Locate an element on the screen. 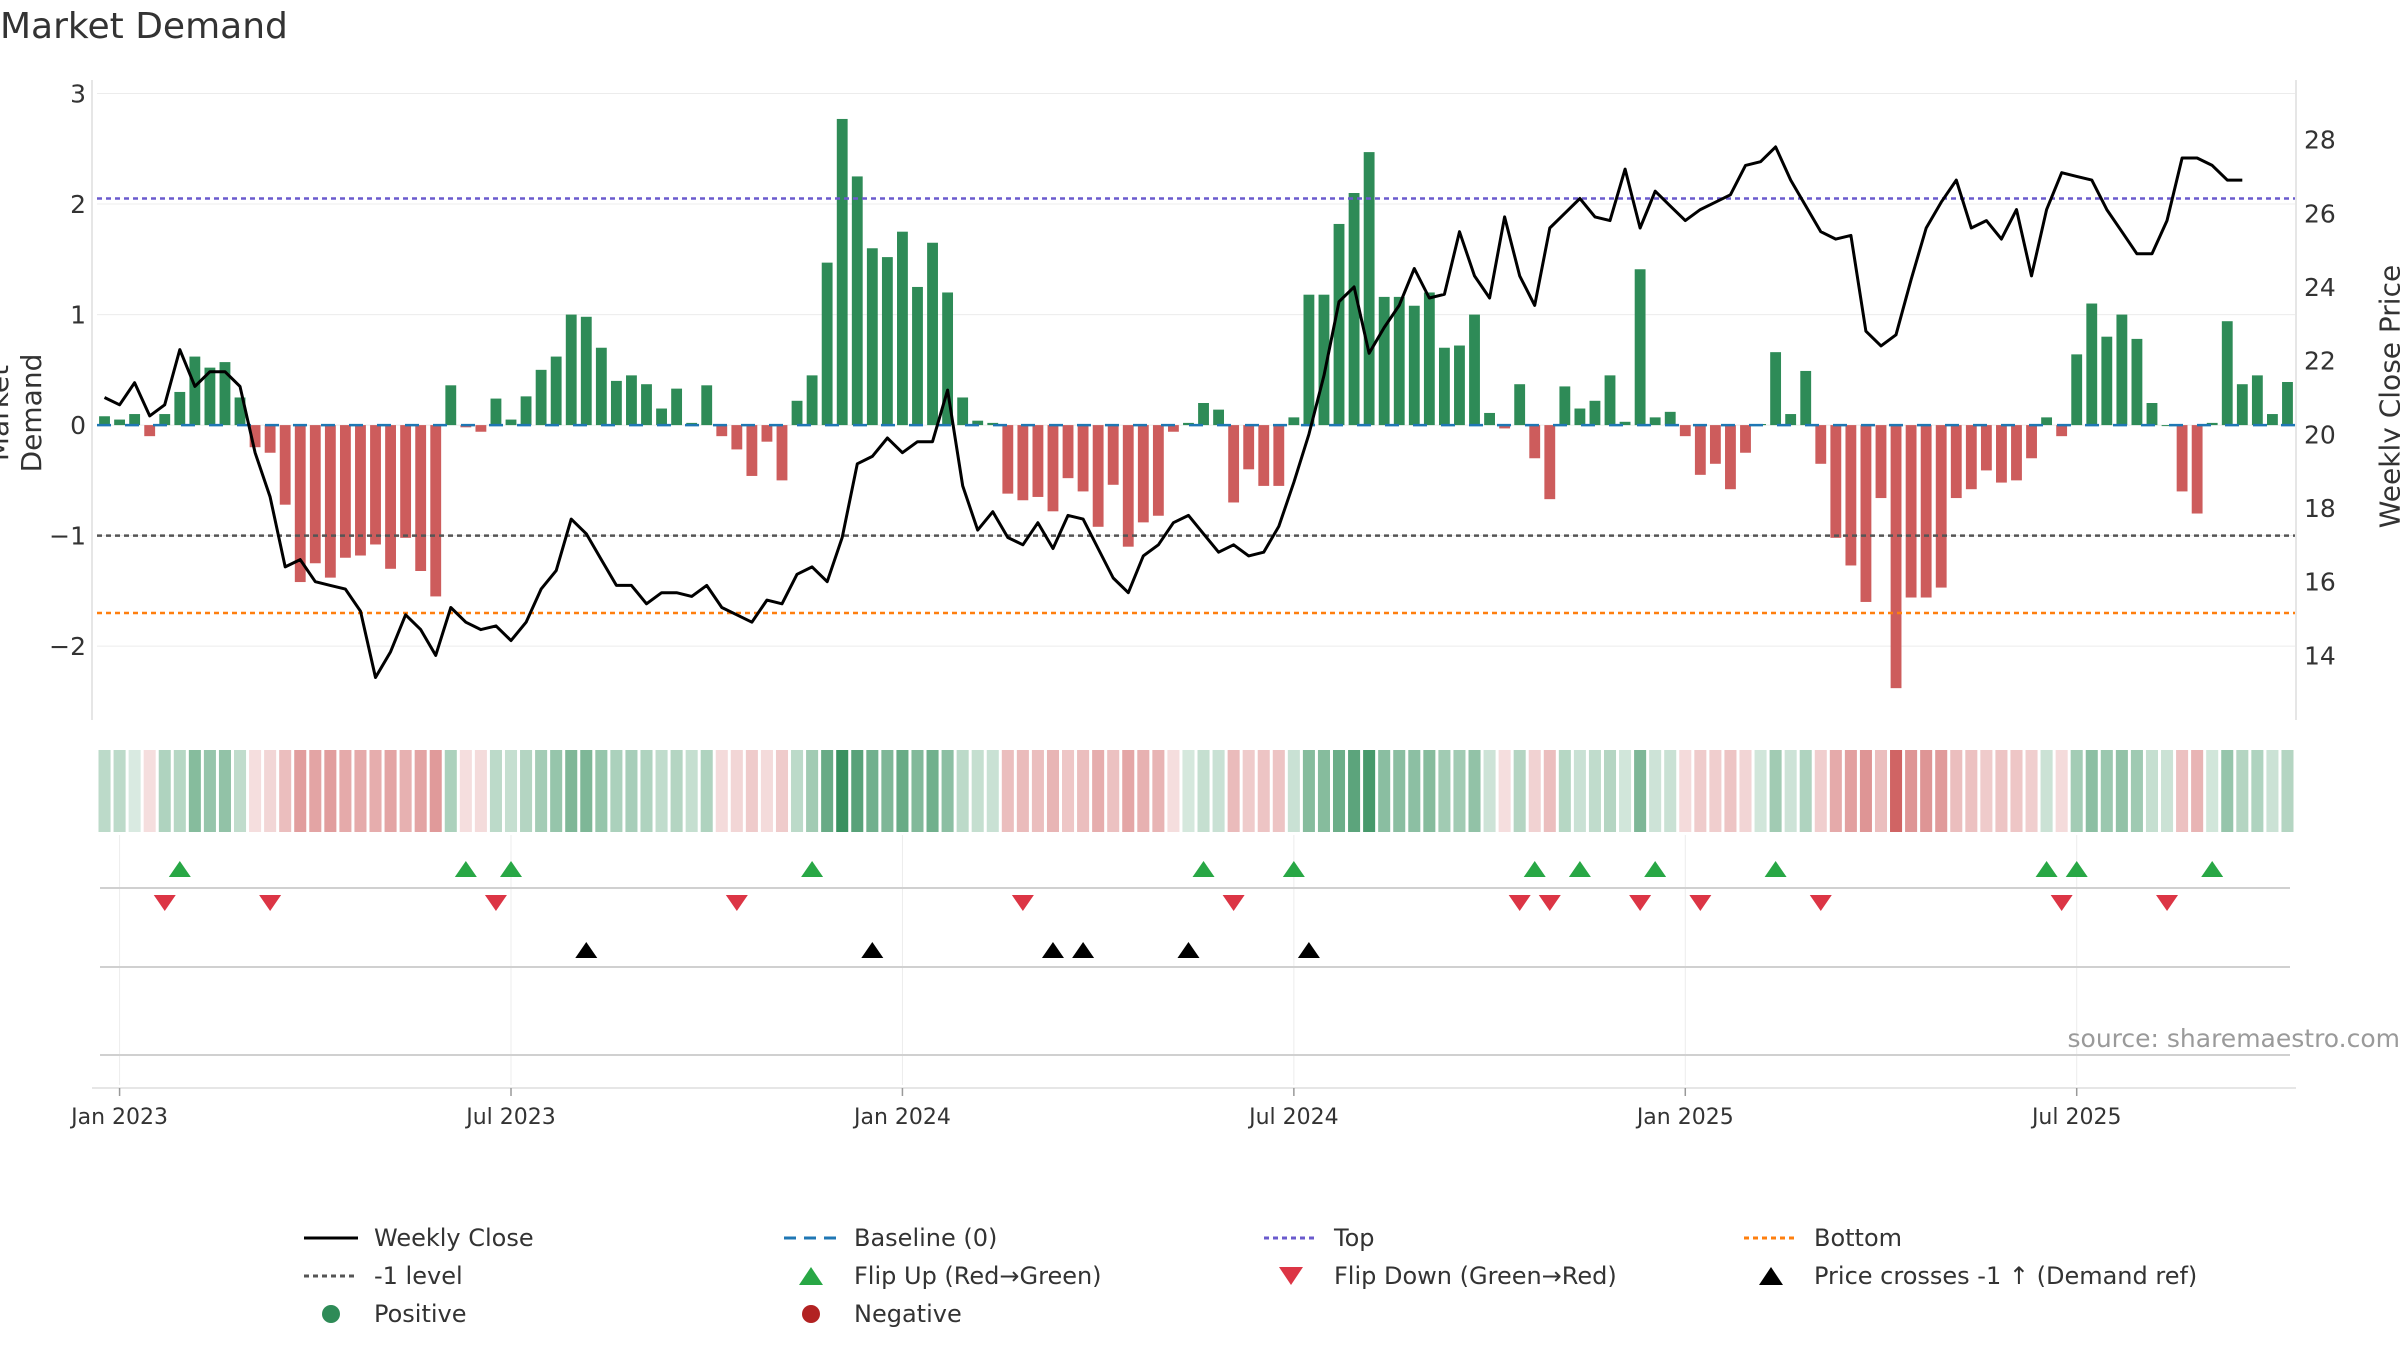 Image resolution: width=2400 pixels, height=1350 pixels. legend-item-bottom: Bottom is located at coordinates (1821, 1238).